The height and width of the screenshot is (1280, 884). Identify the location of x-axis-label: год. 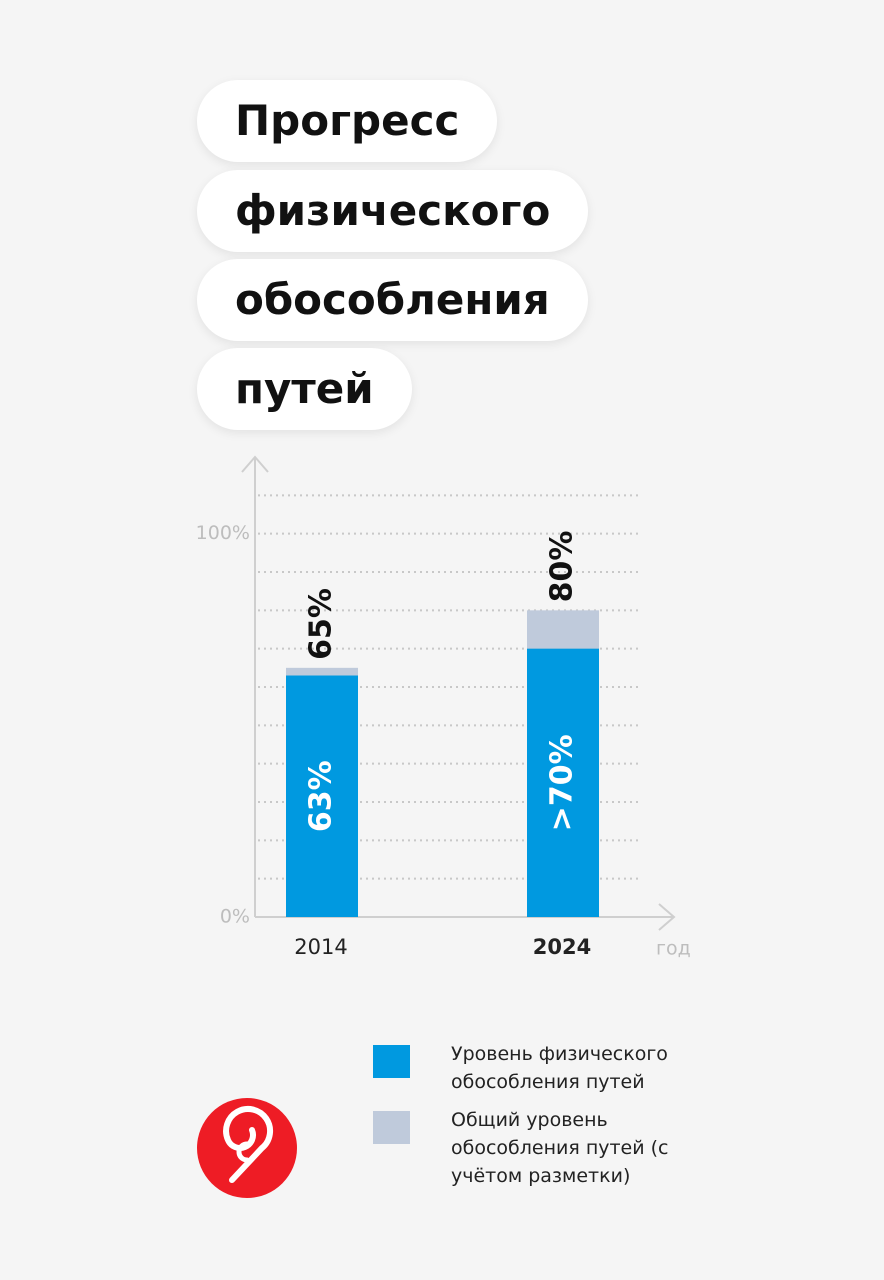
(673, 949).